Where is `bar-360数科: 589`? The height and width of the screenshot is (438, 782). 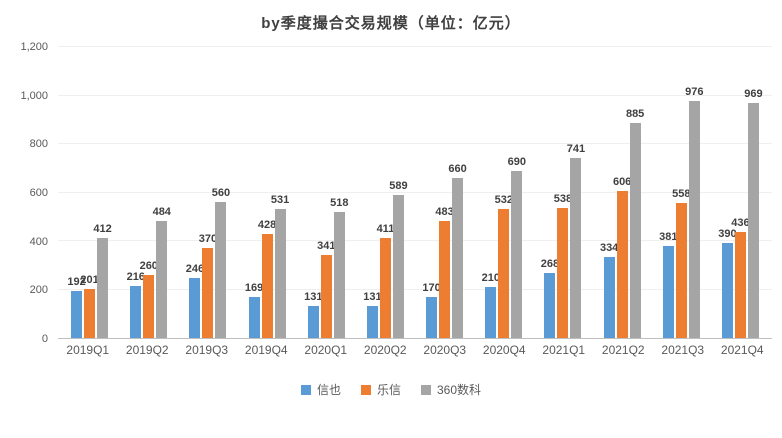
bar-360数科: 589 is located at coordinates (398, 259).